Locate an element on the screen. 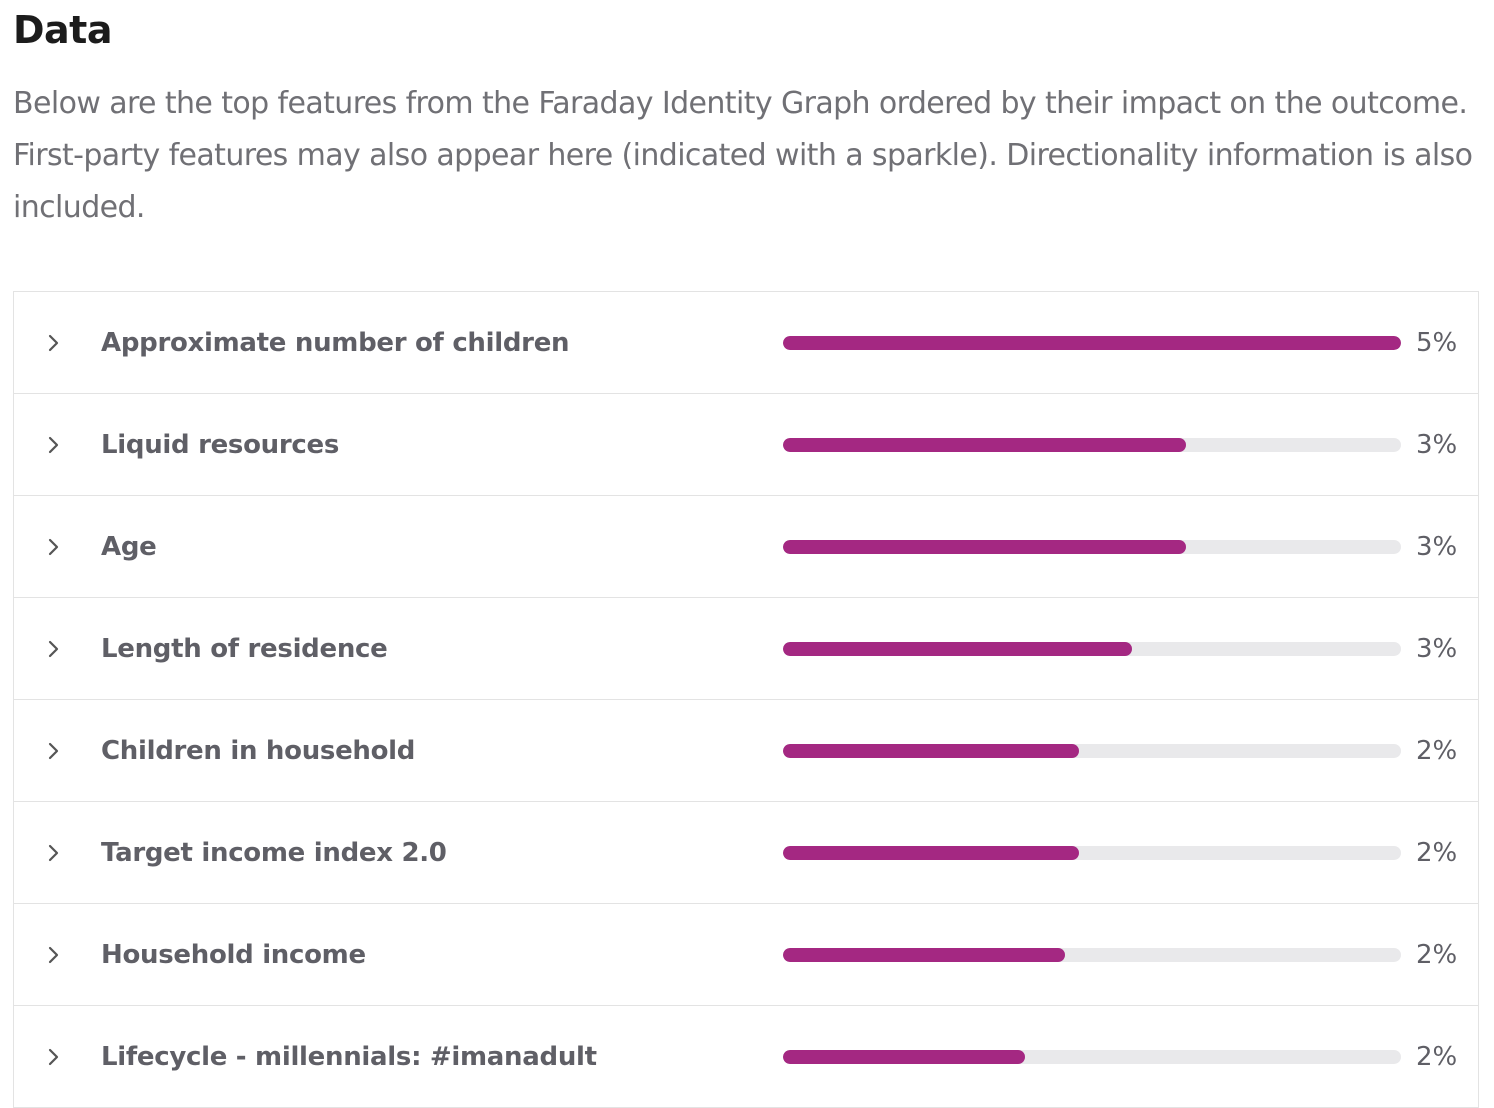 Image resolution: width=1494 pixels, height=1108 pixels. feature-name: Age is located at coordinates (129, 547).